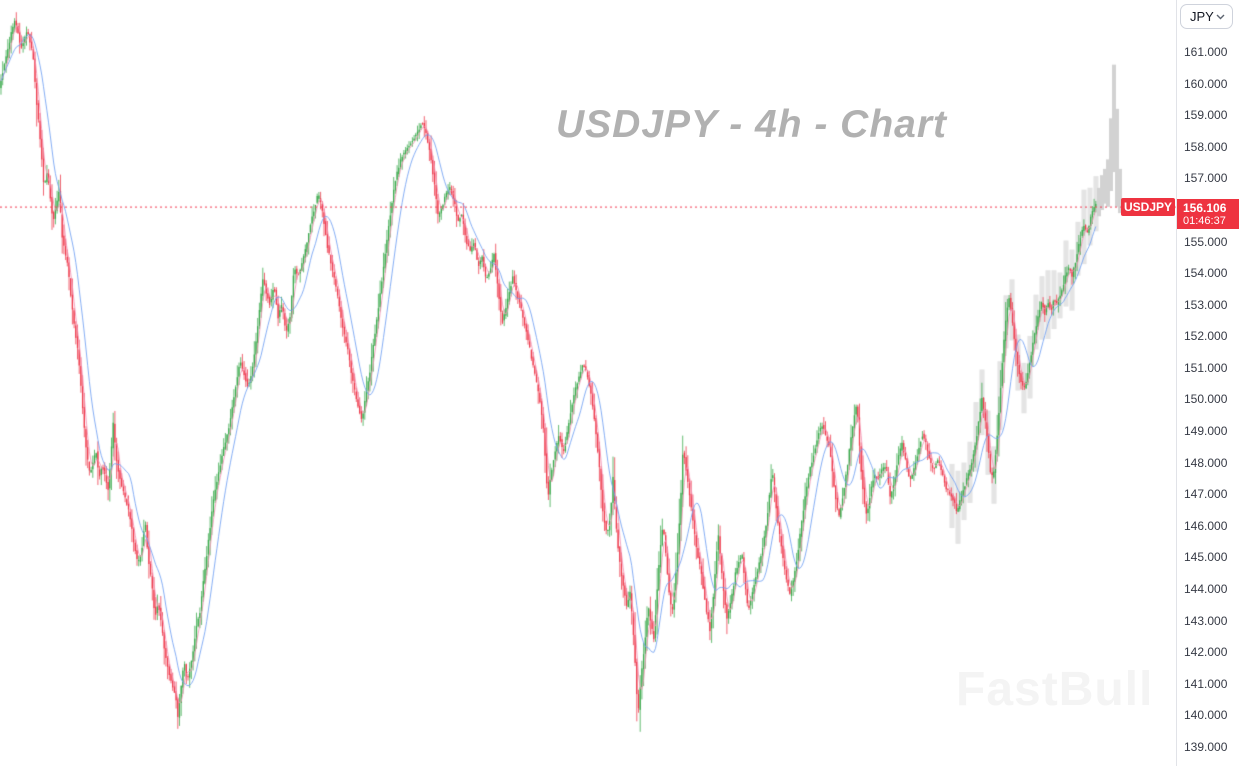  Describe the element at coordinates (1206, 241) in the screenshot. I see `price-tick: 155.000` at that location.